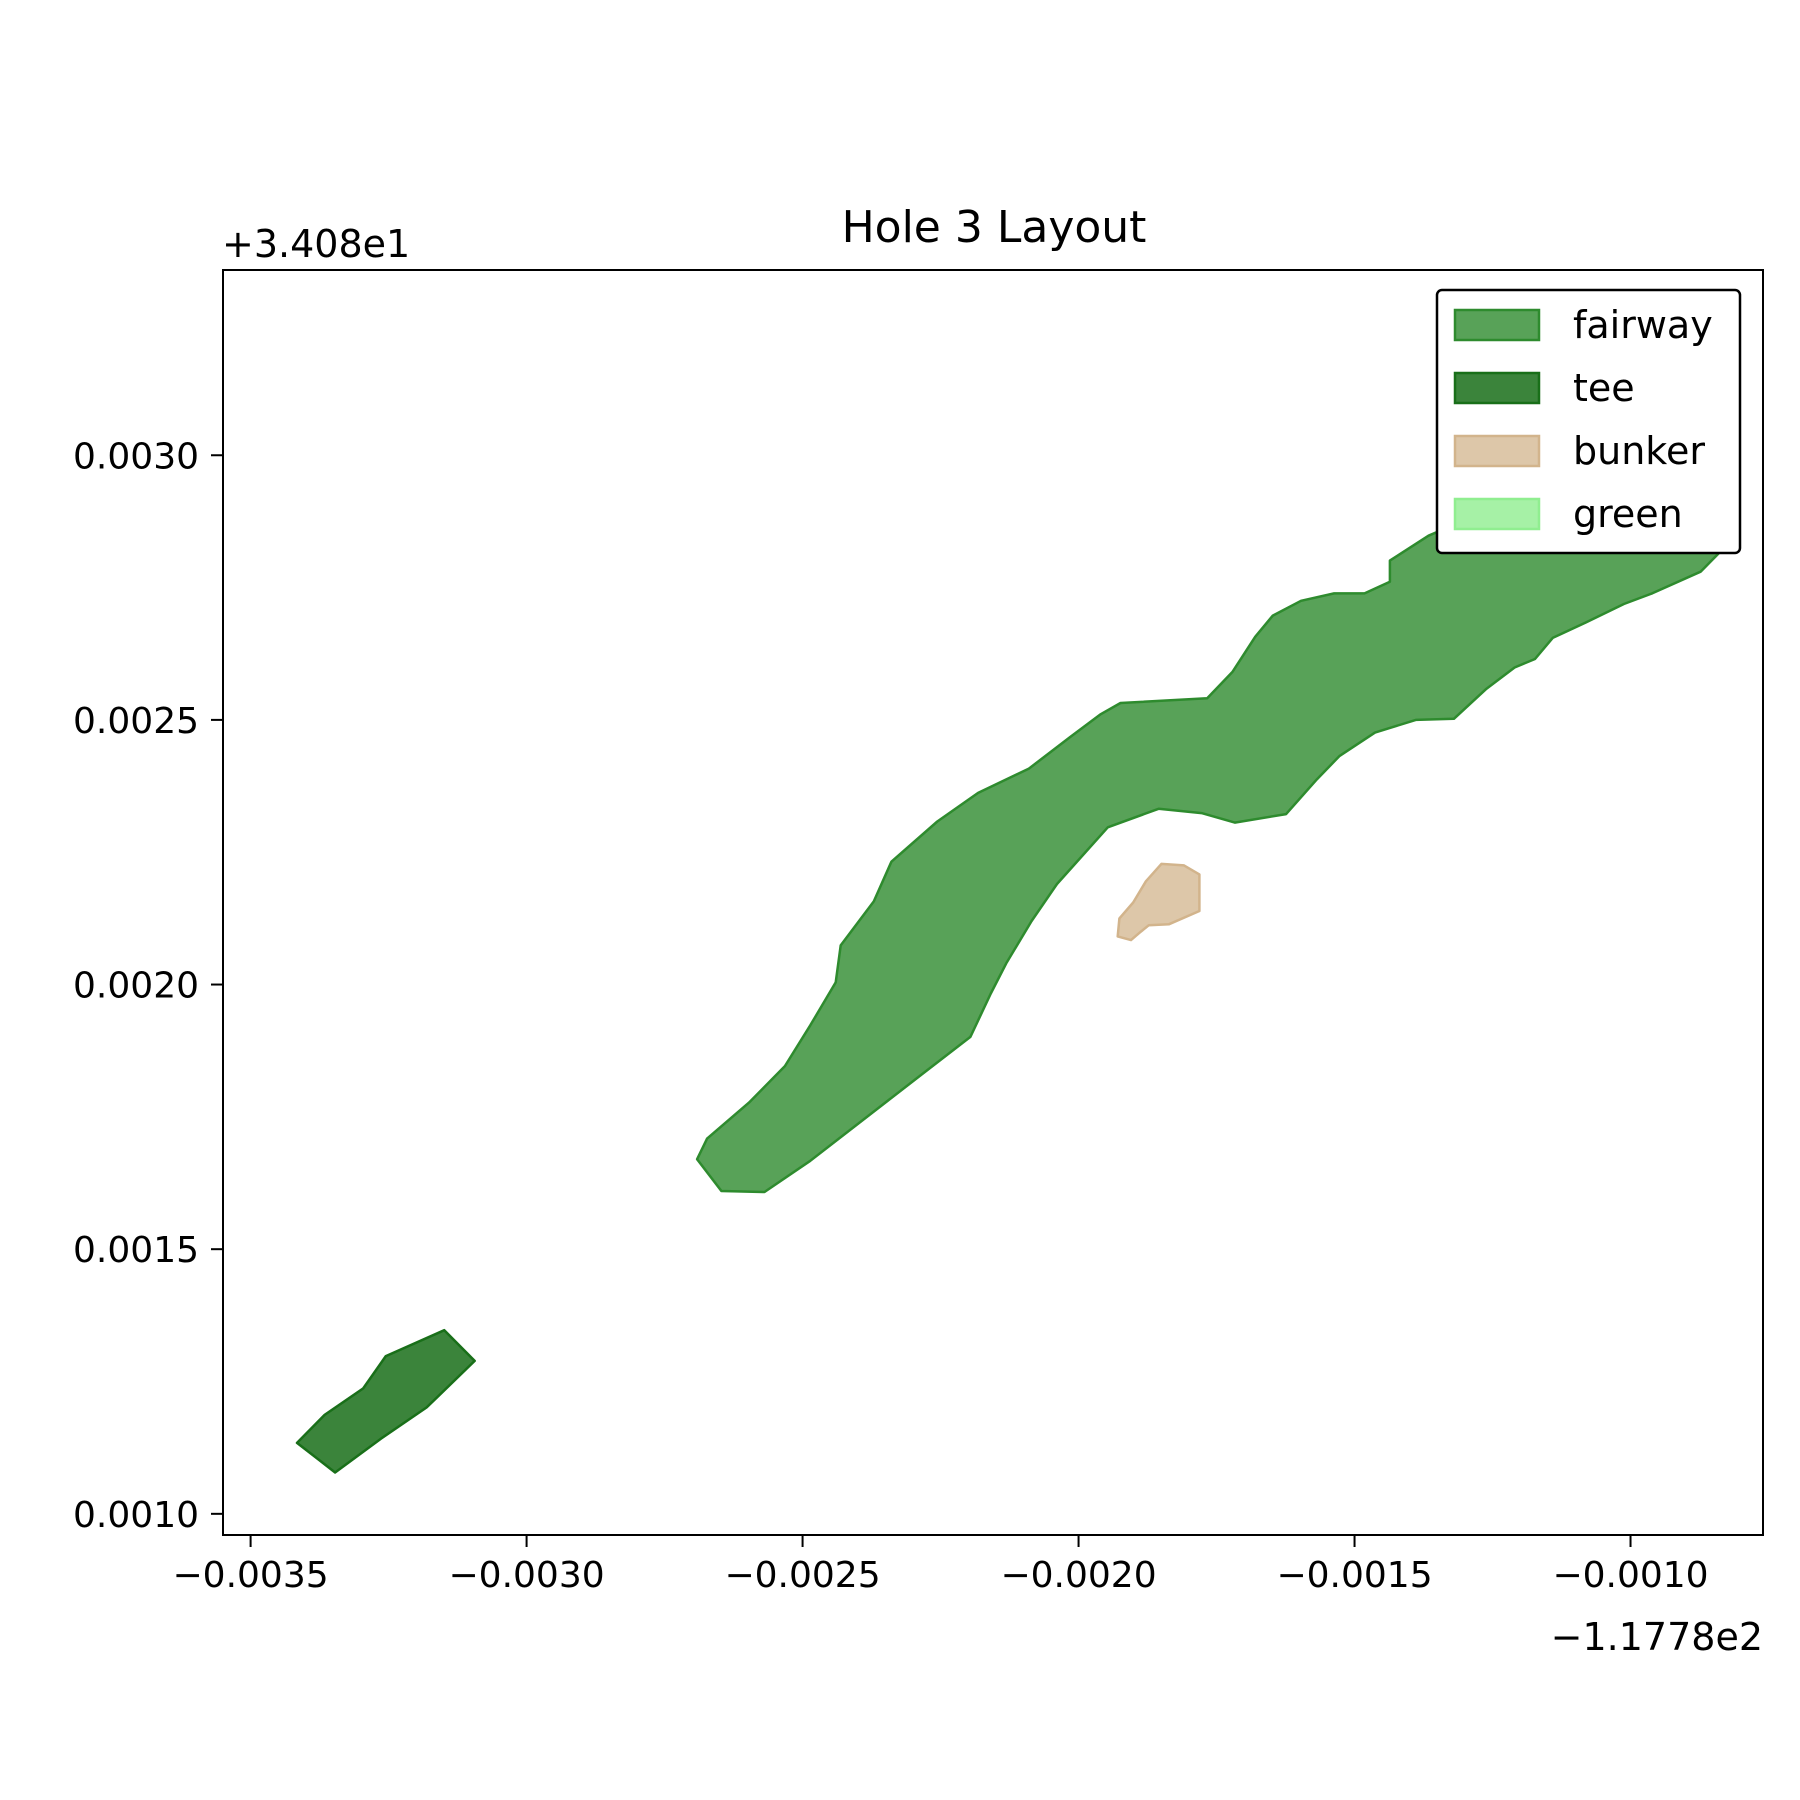 The image size is (1800, 1800). Describe the element at coordinates (994, 227) in the screenshot. I see `chart-title: Hole 3 Layout` at that location.